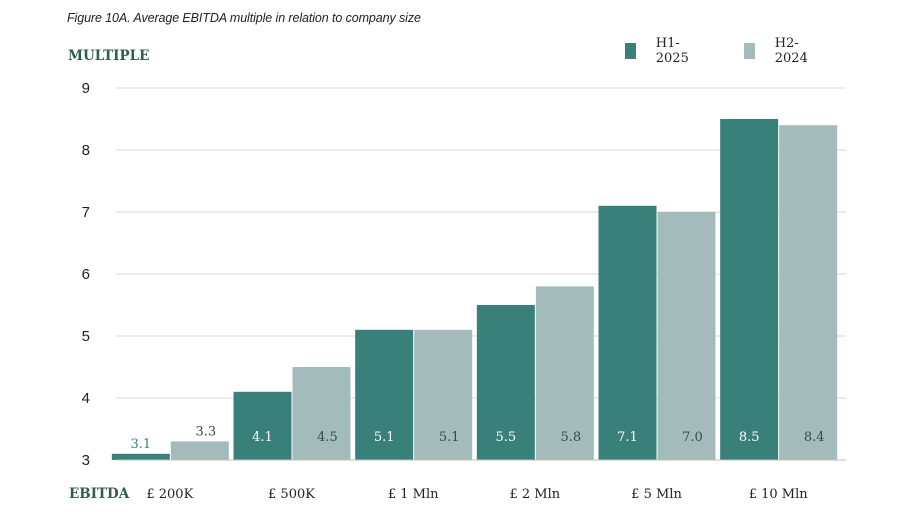  Describe the element at coordinates (449, 437) in the screenshot. I see `data-label-h2-2024-2: 5.1` at that location.